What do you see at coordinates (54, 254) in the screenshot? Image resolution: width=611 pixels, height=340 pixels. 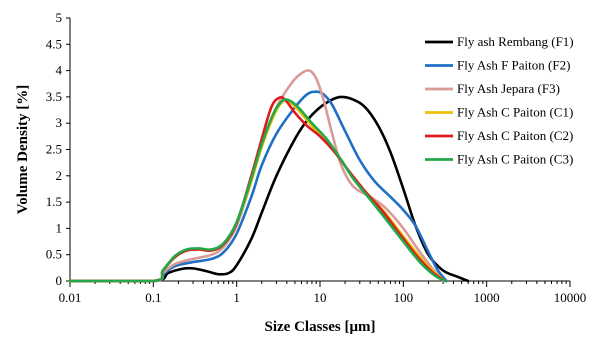 I see `y-tick-label: 0.5` at bounding box center [54, 254].